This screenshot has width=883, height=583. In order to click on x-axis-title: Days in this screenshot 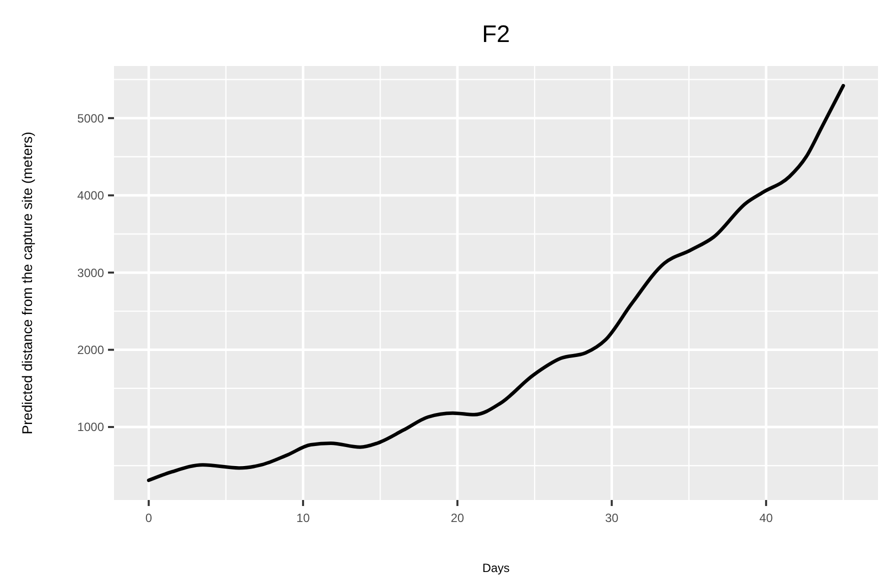, I will do `click(496, 568)`.